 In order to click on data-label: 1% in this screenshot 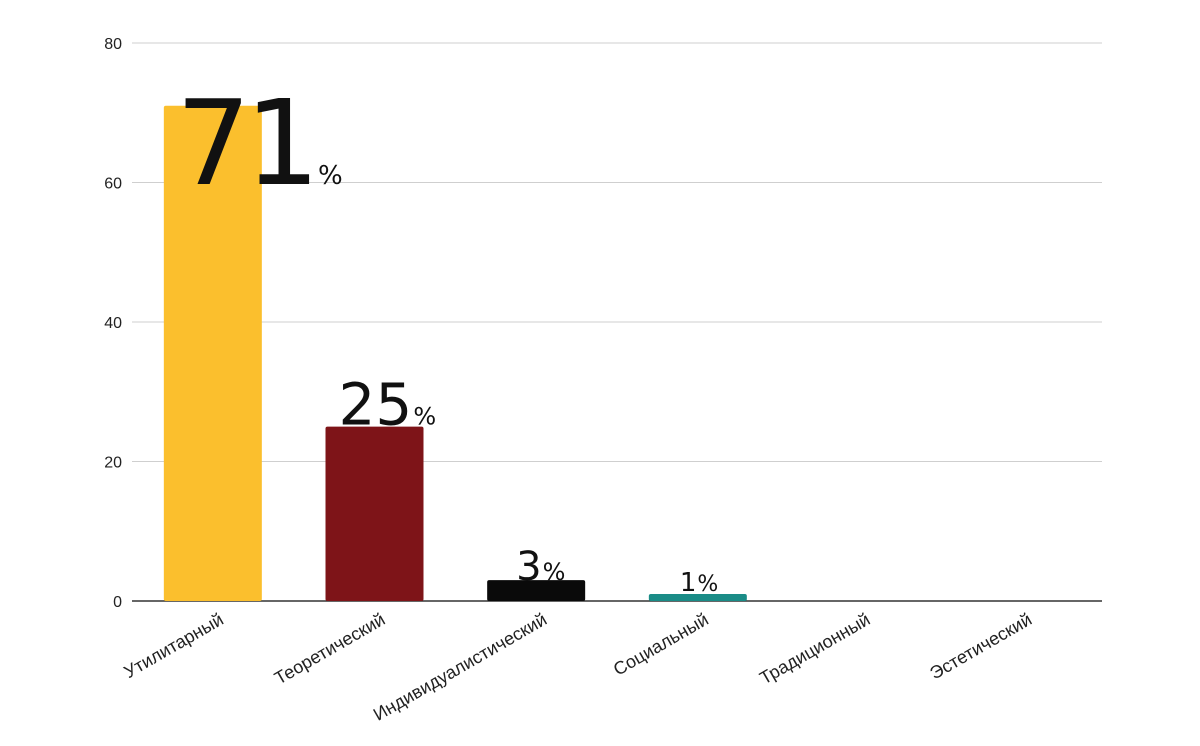, I will do `click(699, 583)`.